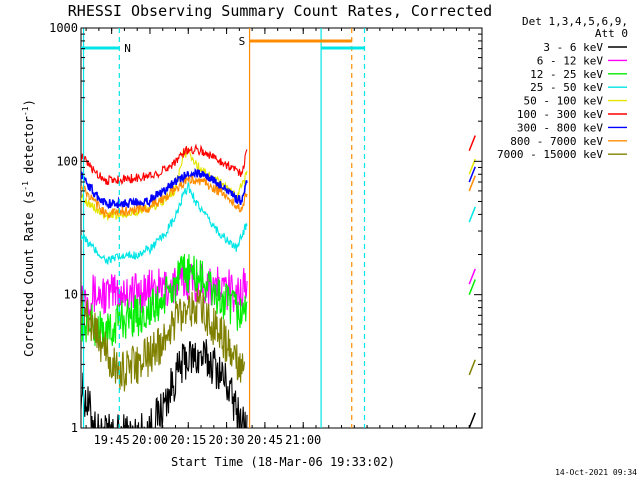 This screenshot has width=640, height=480. Describe the element at coordinates (67, 161) in the screenshot. I see `y-tick-label-2: 100` at that location.